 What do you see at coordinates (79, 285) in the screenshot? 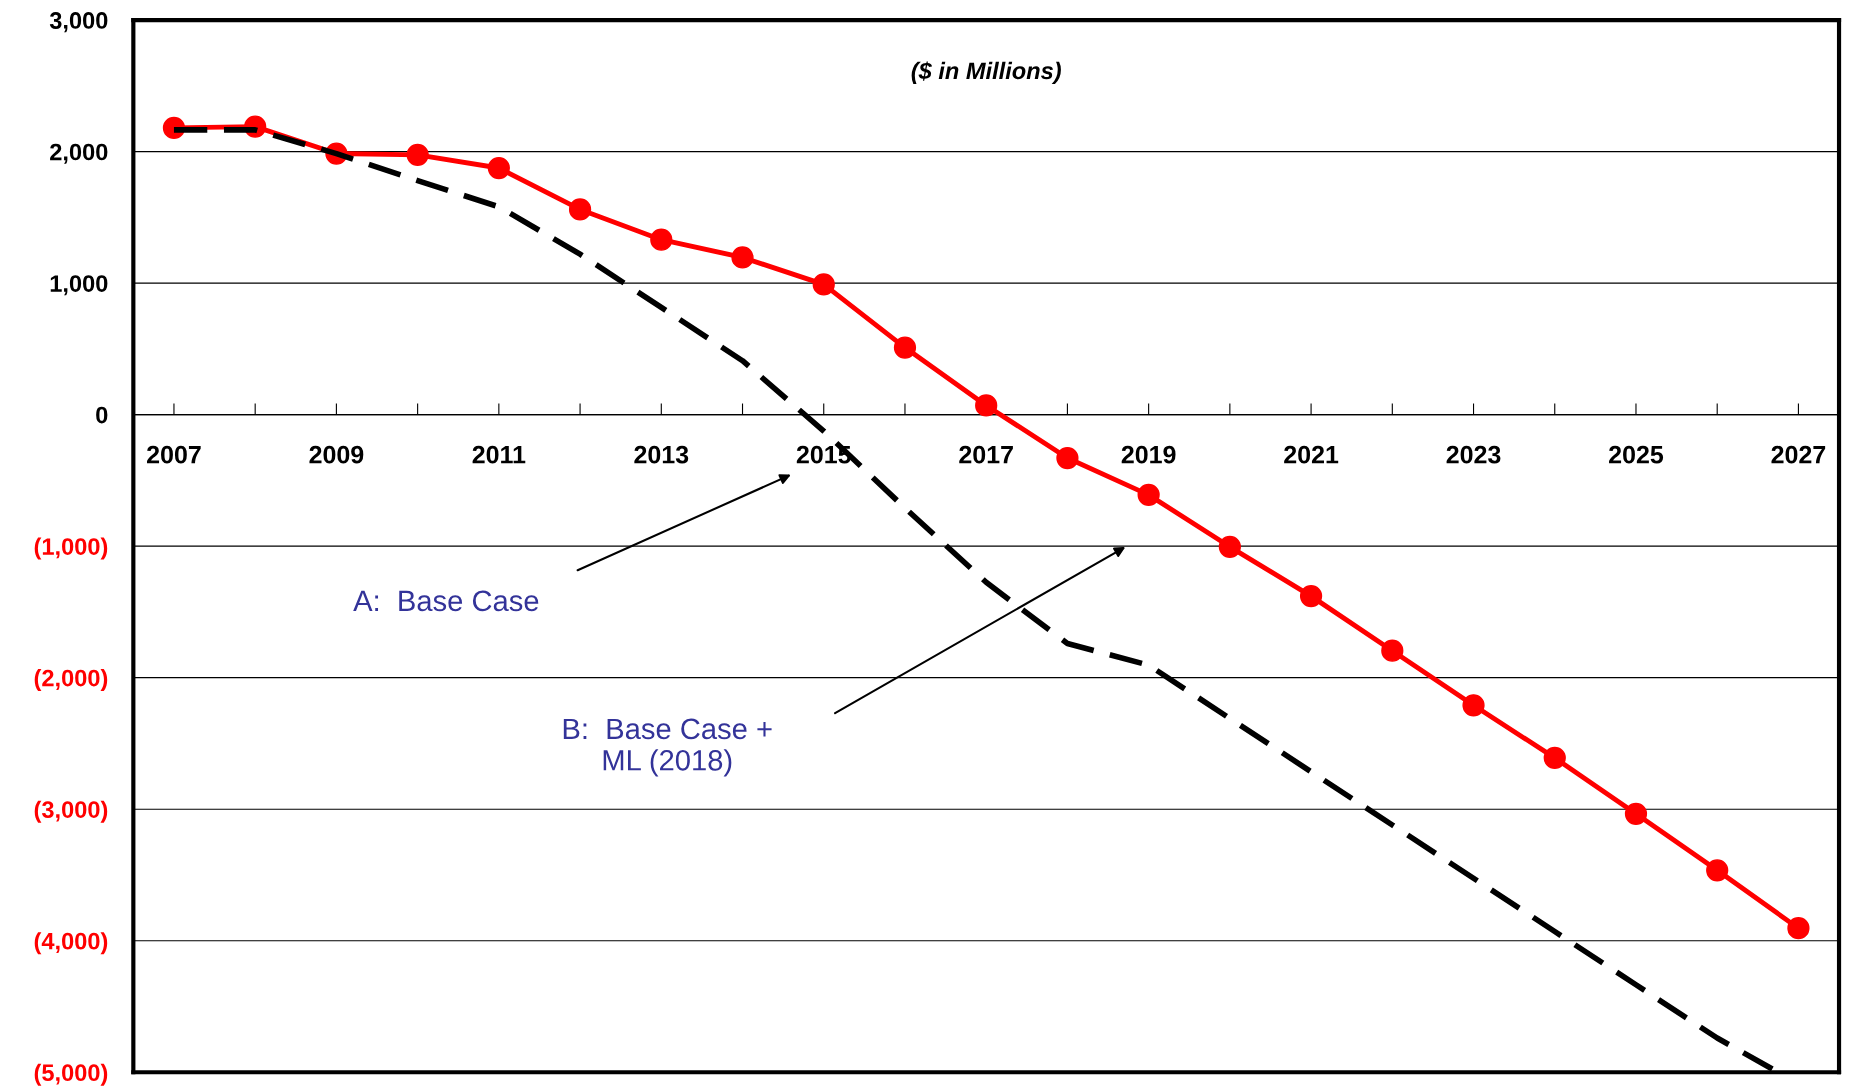
I see `y-tick-label: 1,000` at bounding box center [79, 285].